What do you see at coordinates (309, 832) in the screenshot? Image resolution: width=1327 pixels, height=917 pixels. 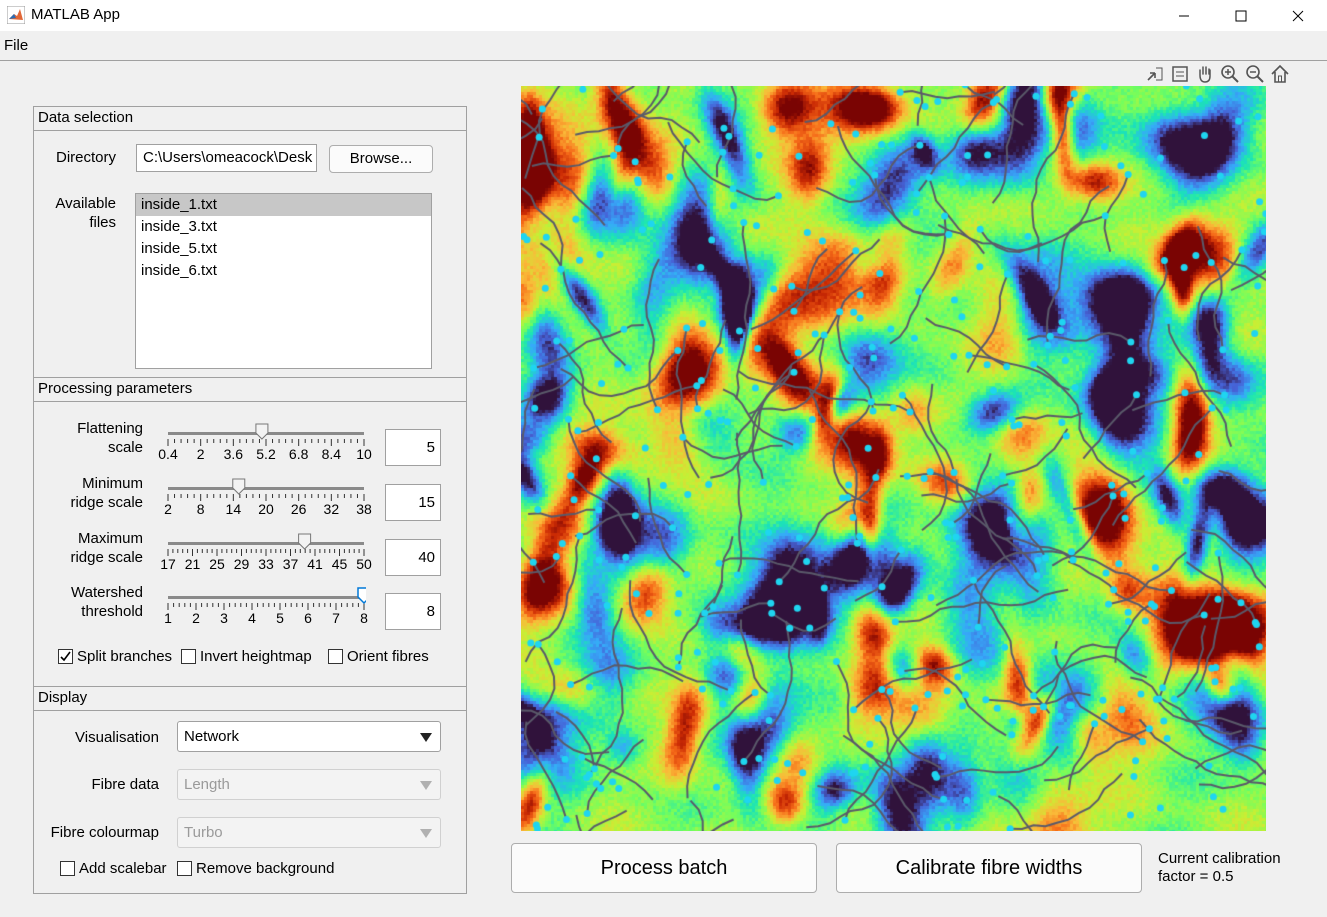 I see `fibre-colourmap-dropdown: Turbo` at bounding box center [309, 832].